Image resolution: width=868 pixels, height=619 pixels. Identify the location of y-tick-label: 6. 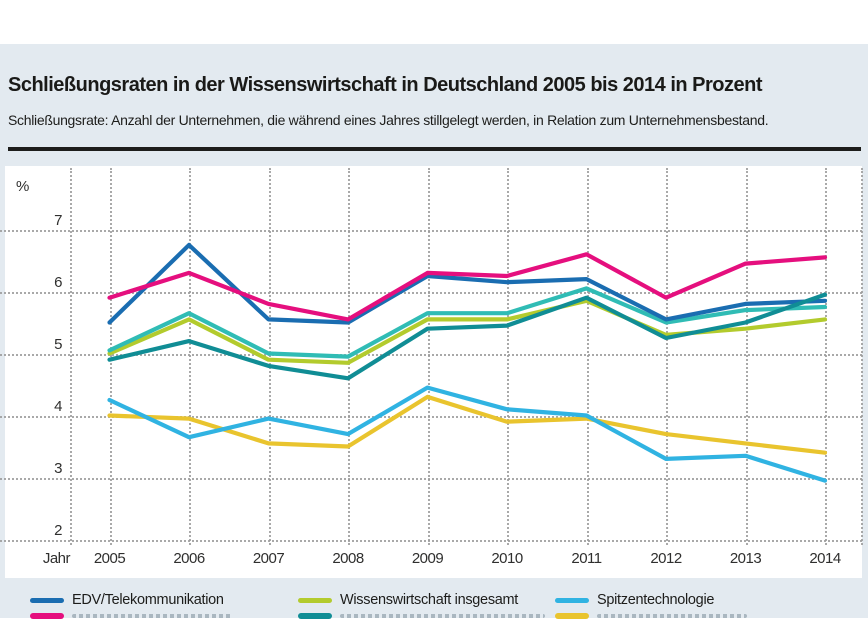
(58, 282).